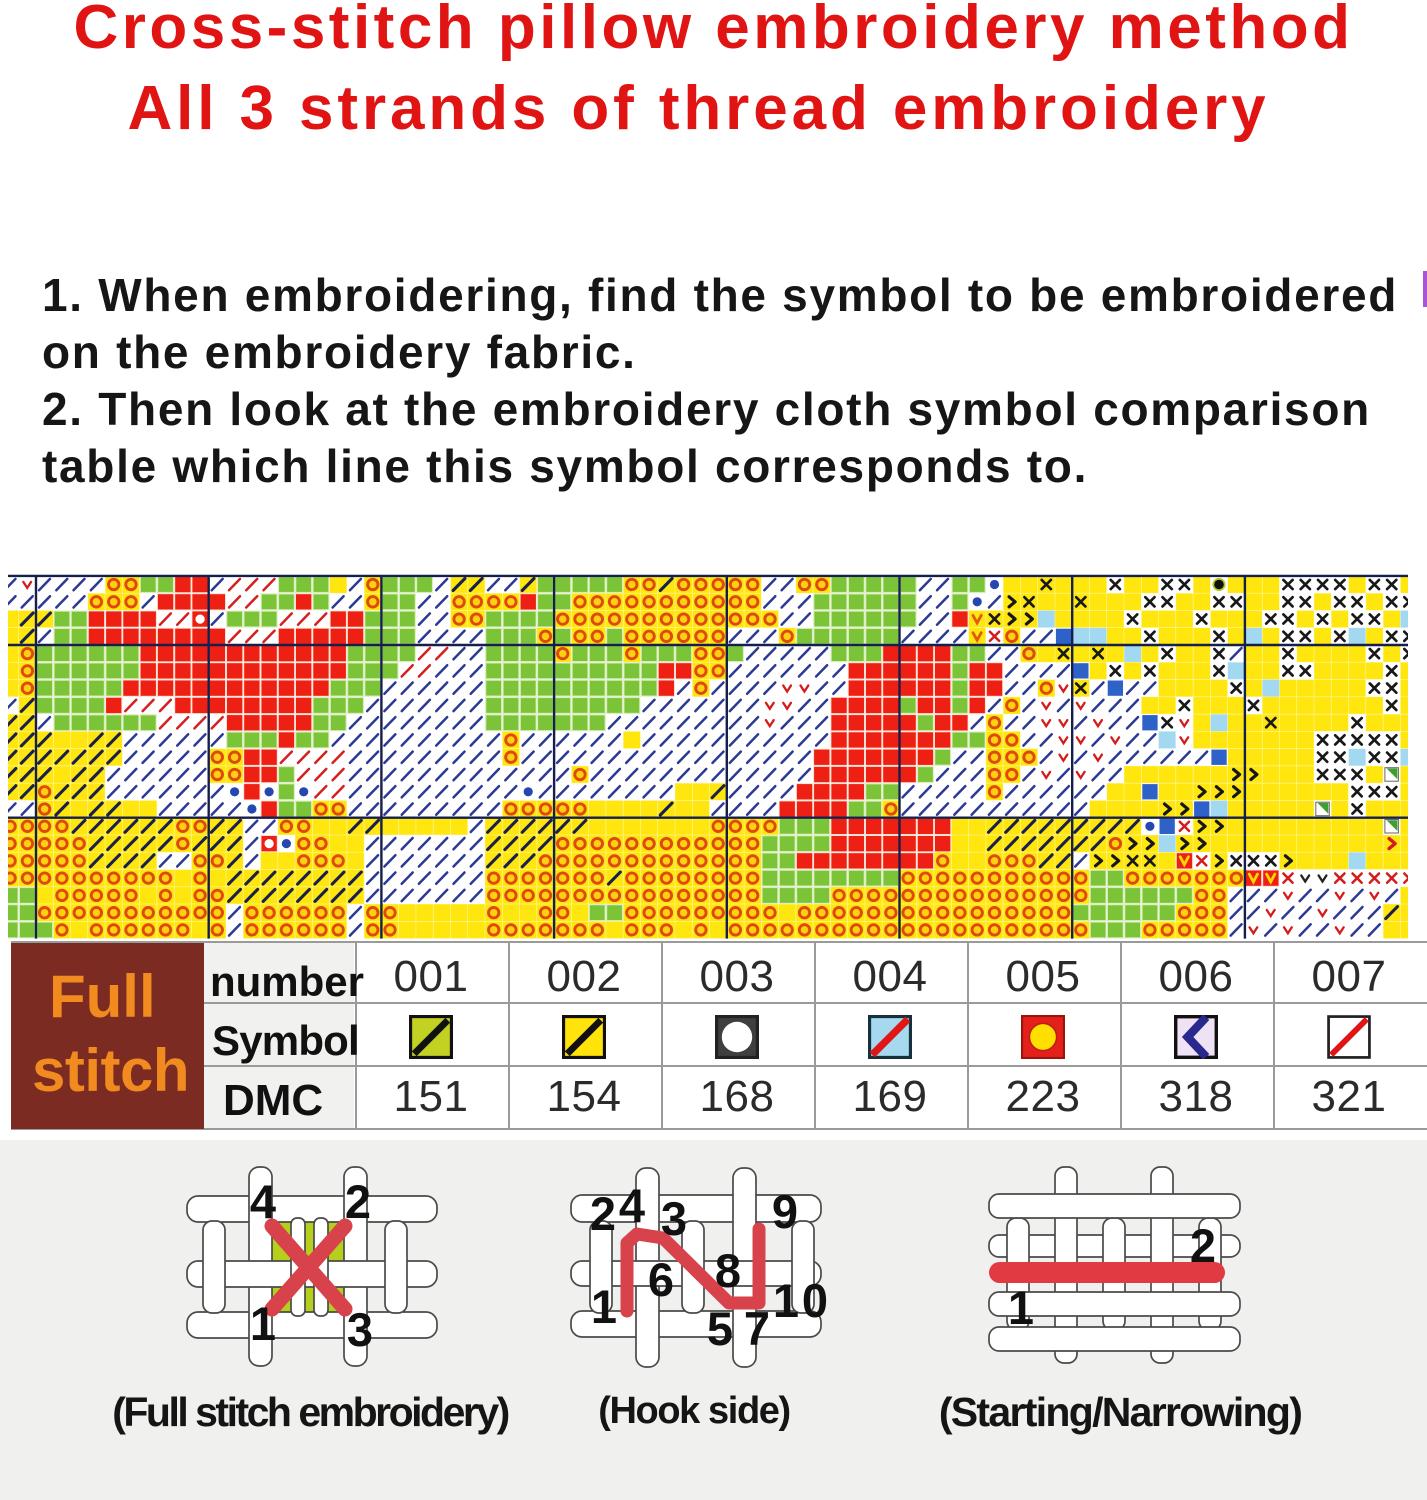 This screenshot has height=1500, width=1427. Describe the element at coordinates (785, 1211) in the screenshot. I see `svg-text: 9` at that location.